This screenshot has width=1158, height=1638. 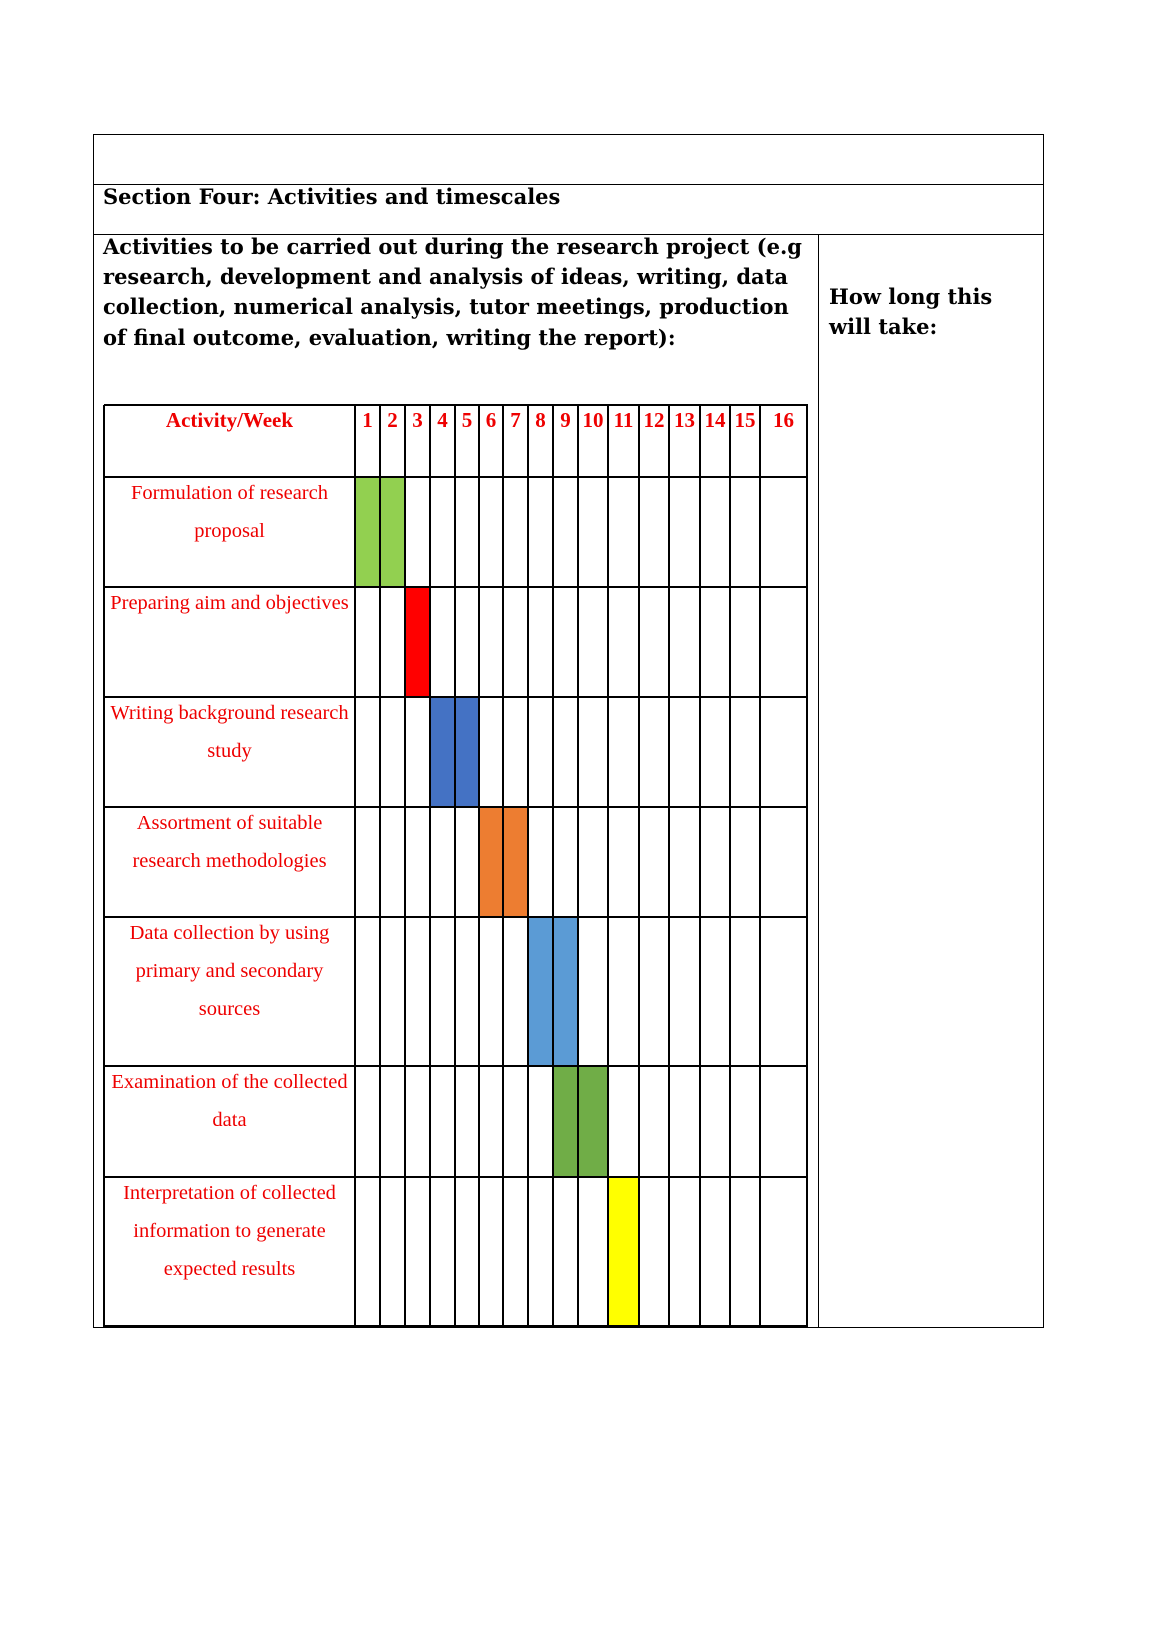 What do you see at coordinates (392, 420) in the screenshot?
I see `week-header: 2` at bounding box center [392, 420].